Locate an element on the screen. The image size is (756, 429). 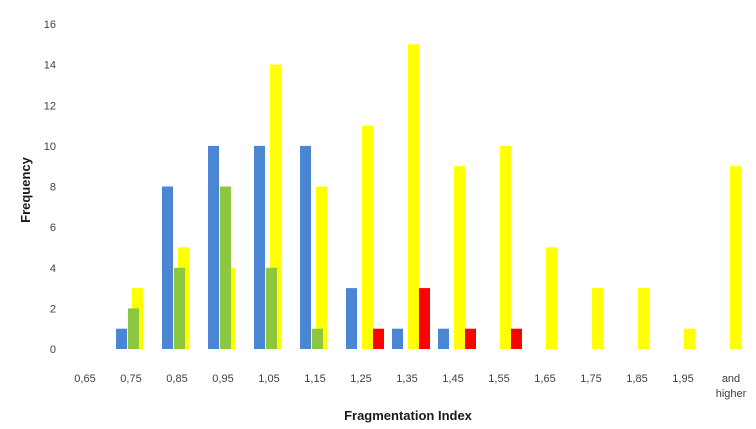
x-tick-label: 0,85 is located at coordinates (176, 379).